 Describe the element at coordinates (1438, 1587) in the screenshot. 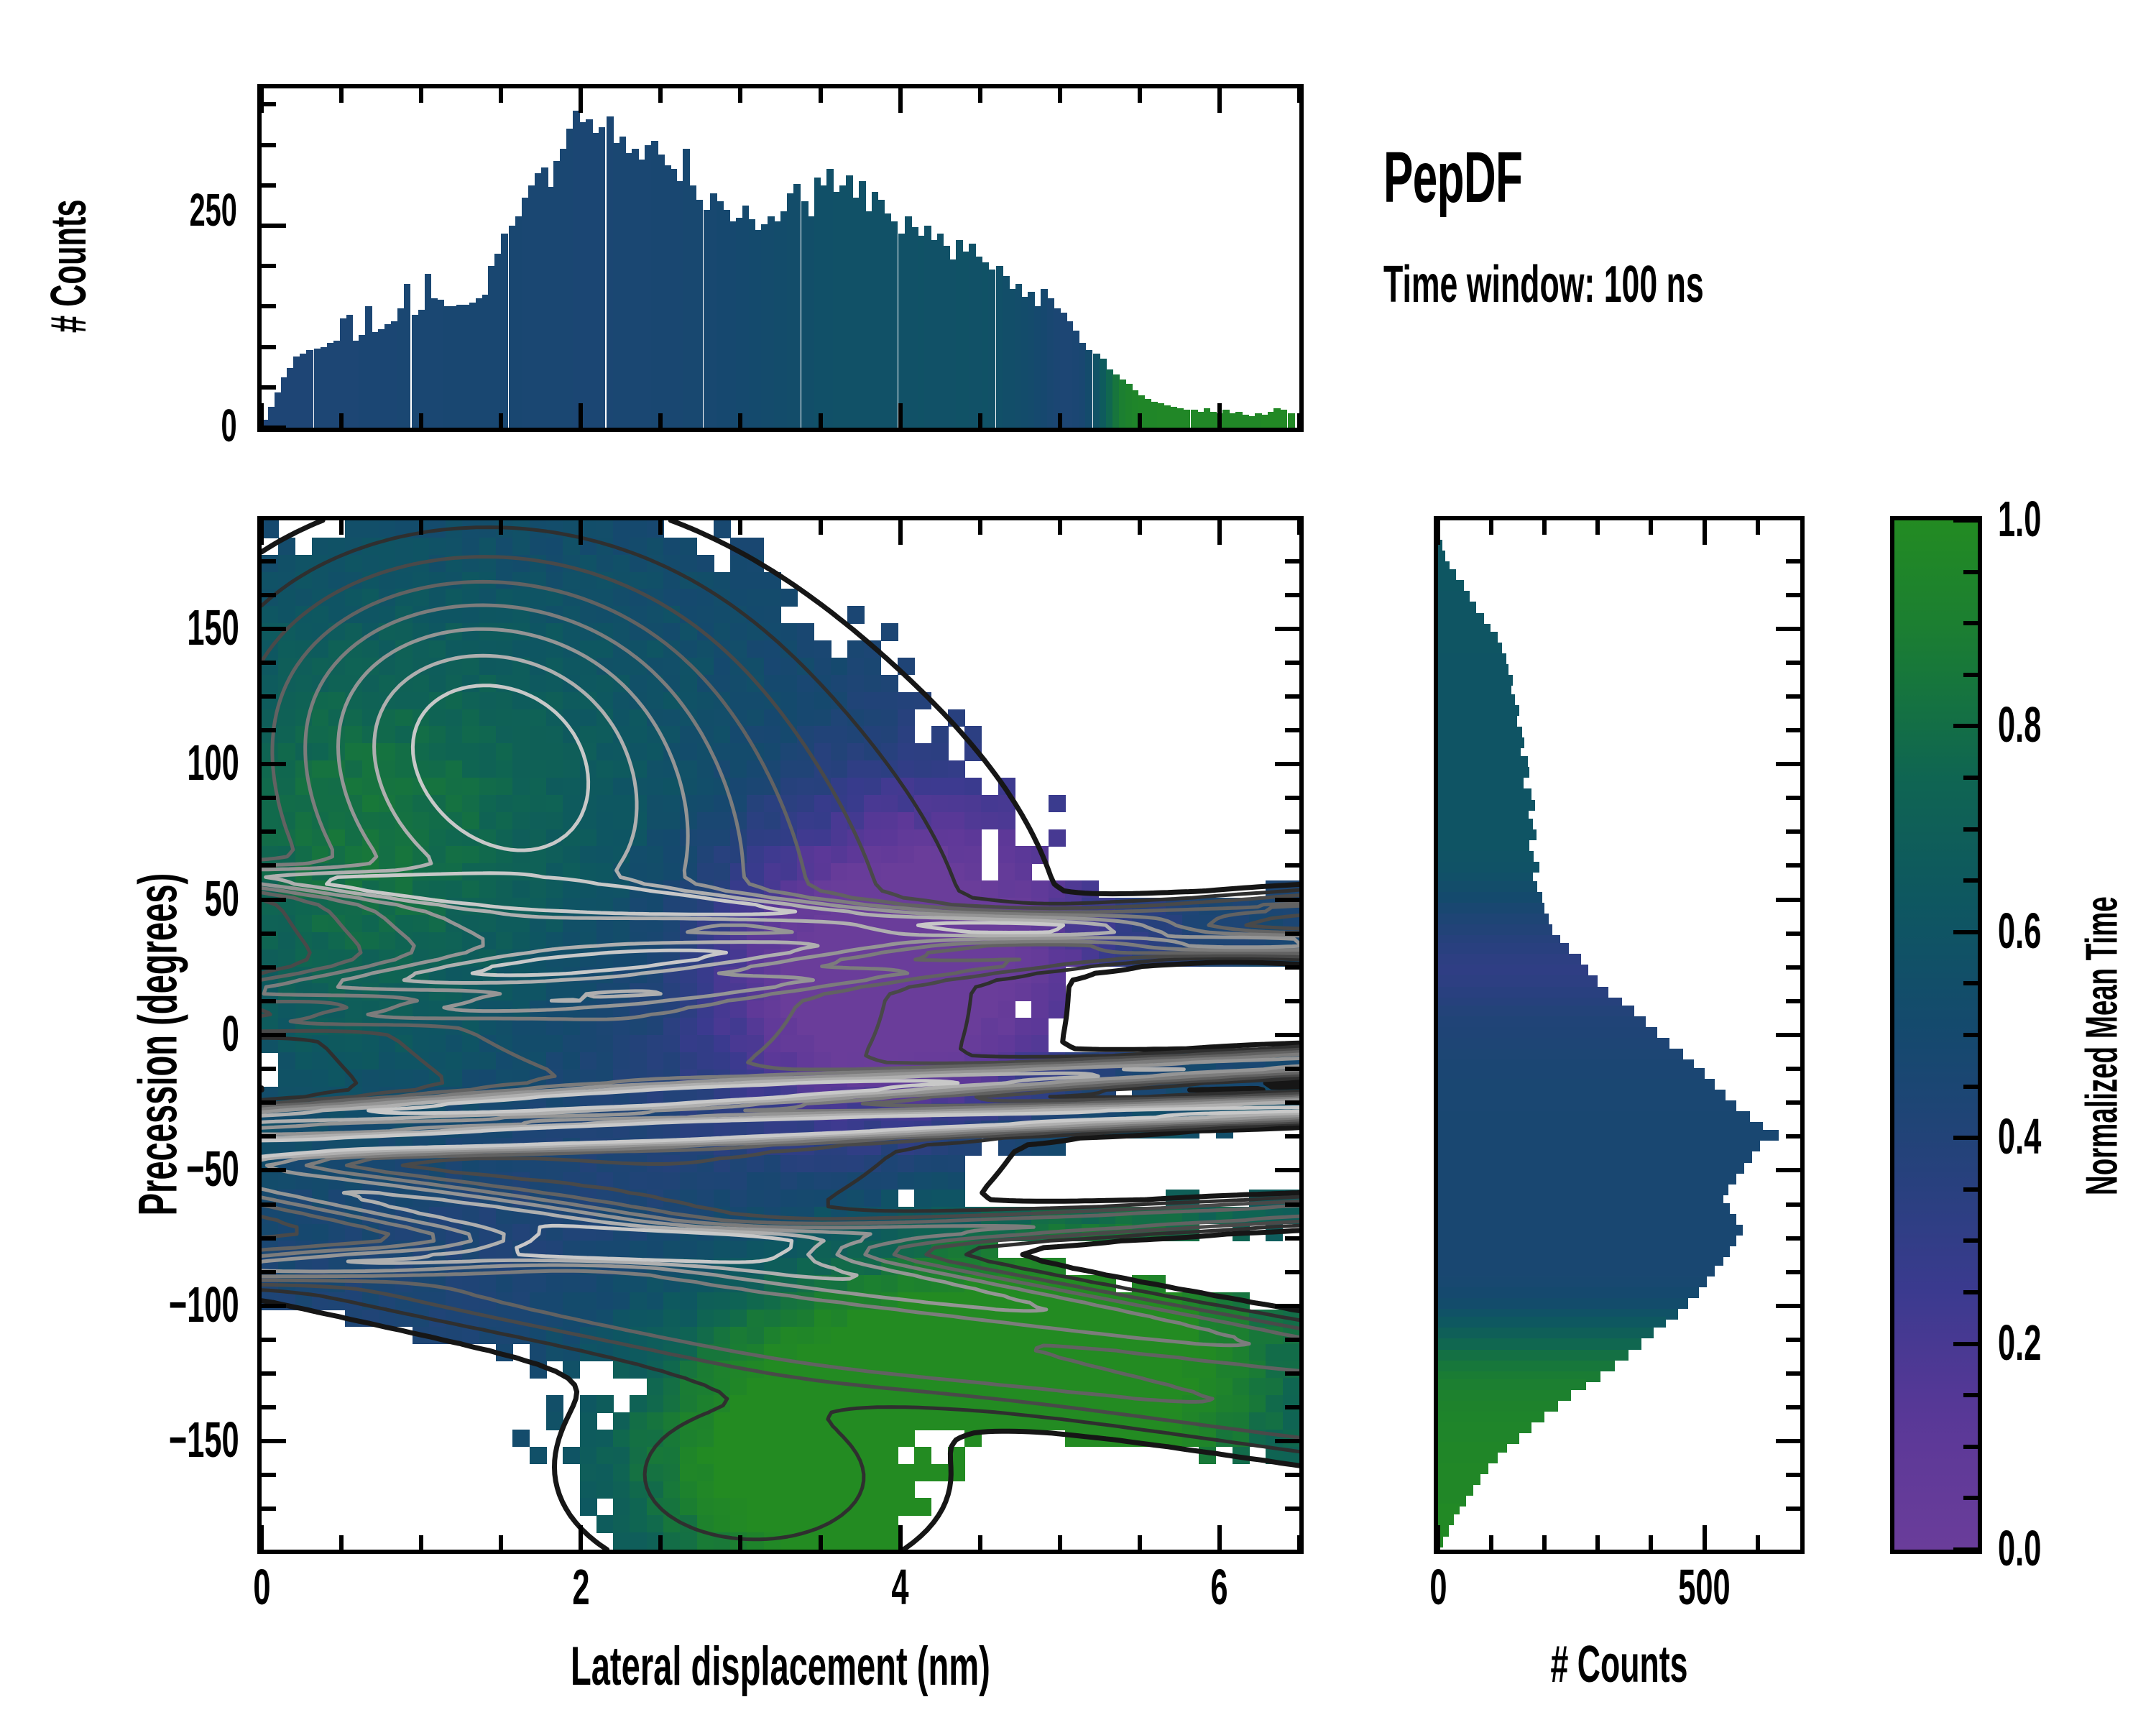

I see `right-hist-xtick-label: 0` at that location.